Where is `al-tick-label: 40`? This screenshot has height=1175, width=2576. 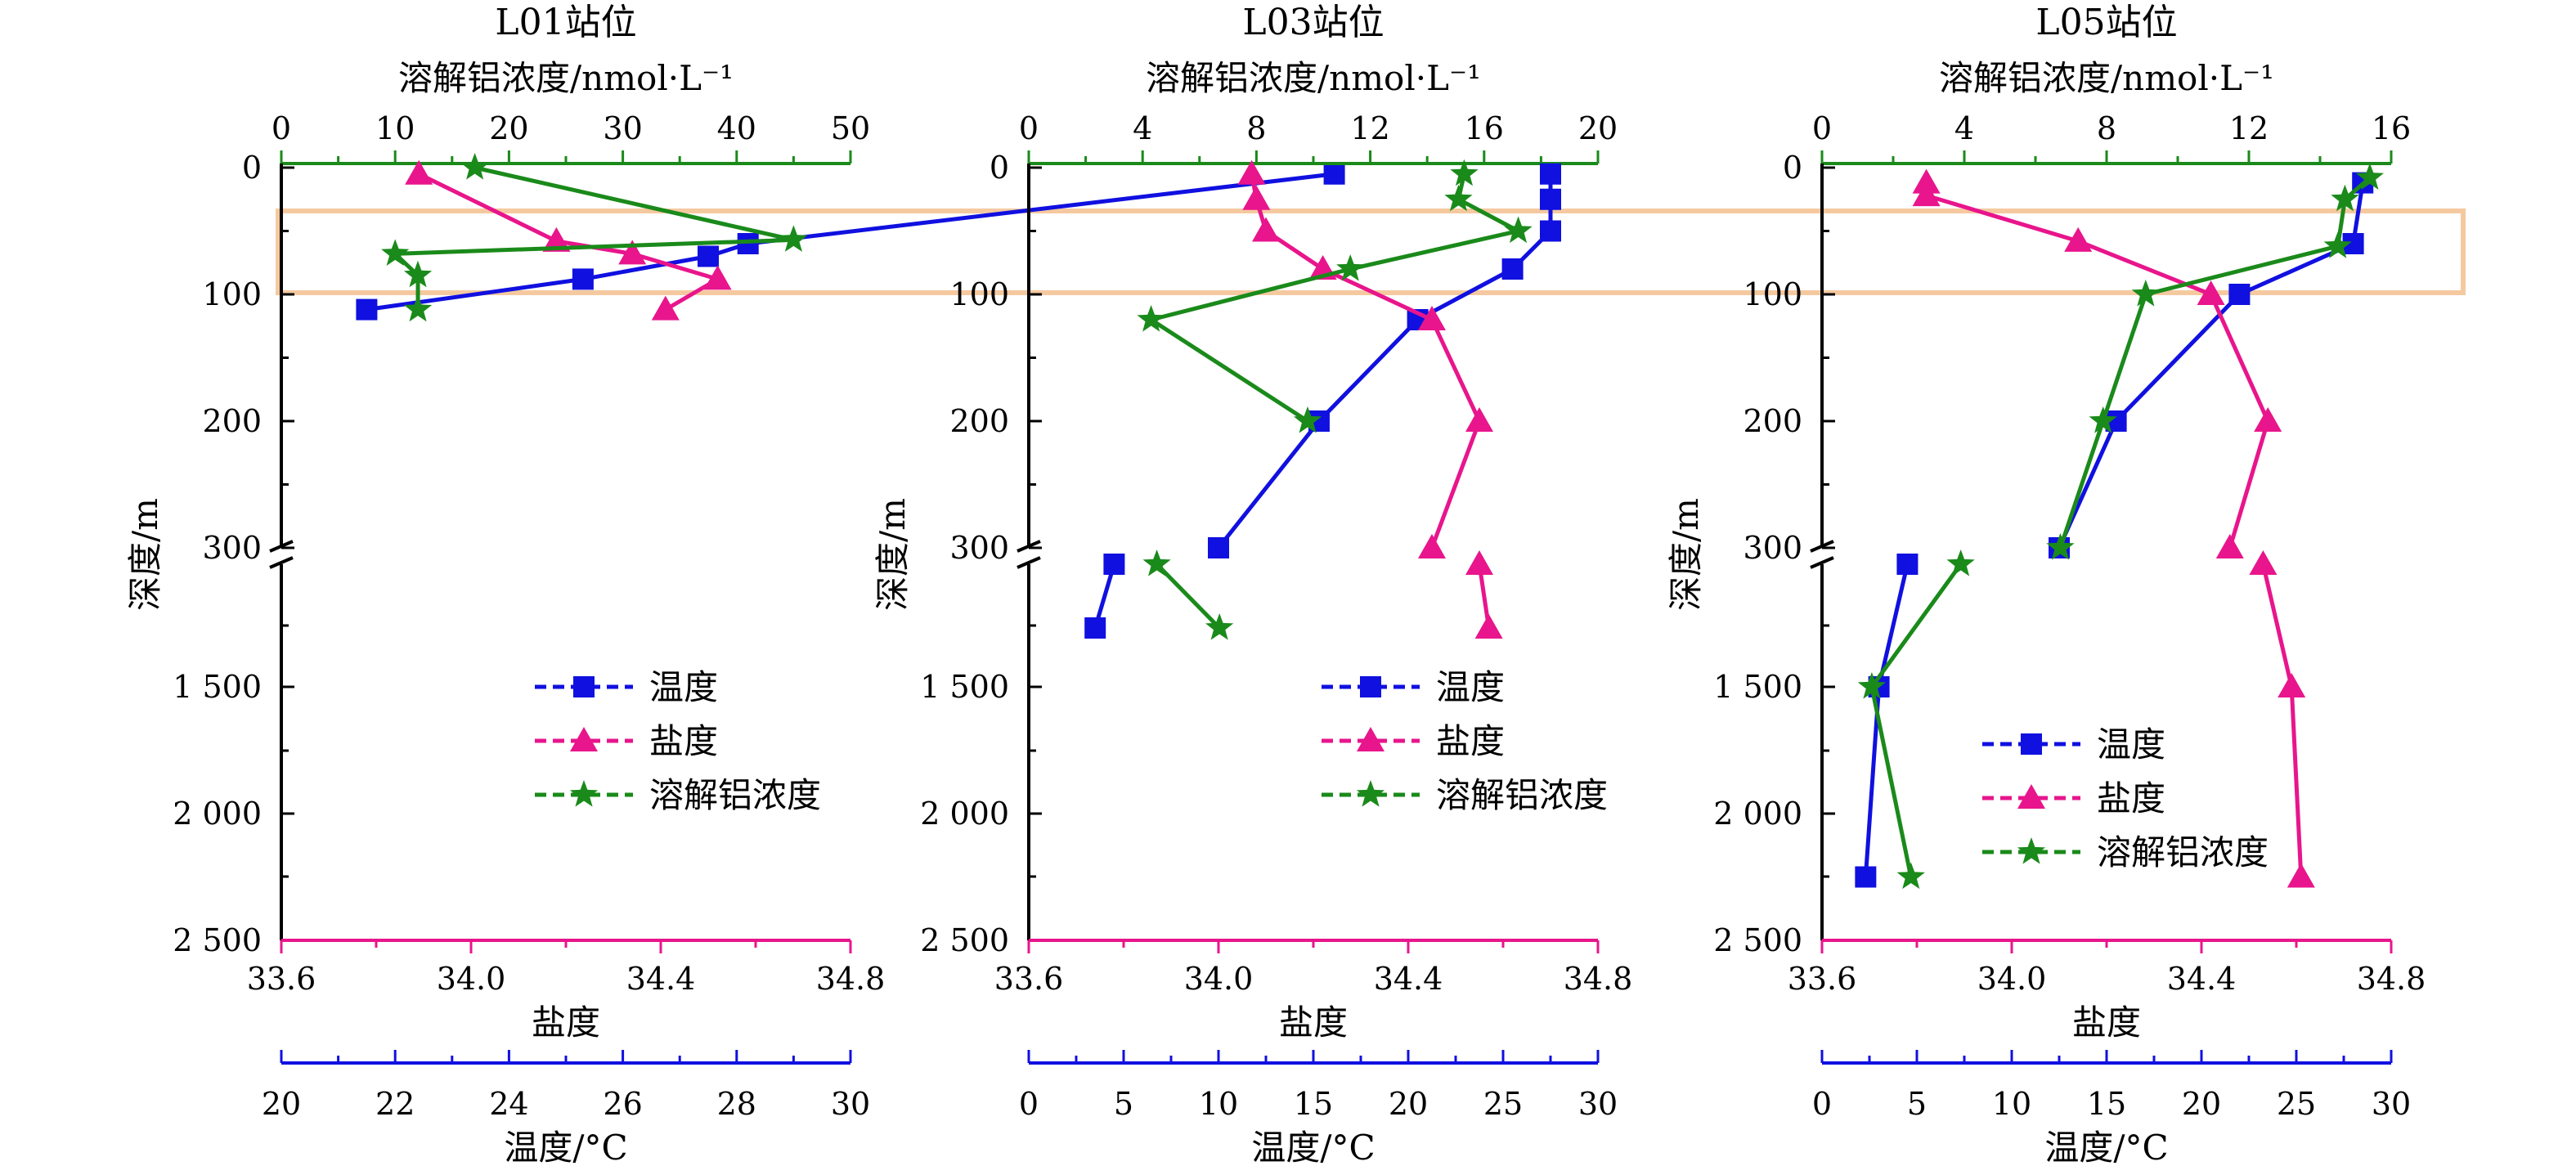 al-tick-label: 40 is located at coordinates (736, 128).